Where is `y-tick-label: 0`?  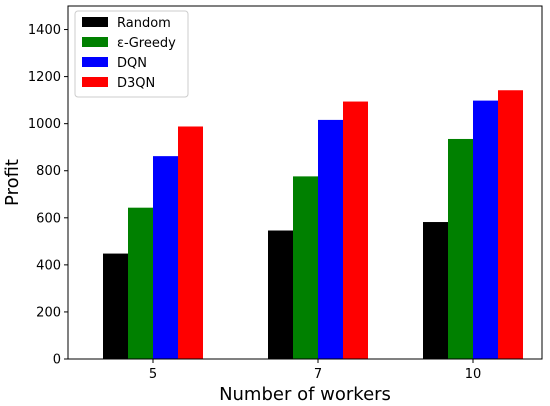 y-tick-label: 0 is located at coordinates (57, 360).